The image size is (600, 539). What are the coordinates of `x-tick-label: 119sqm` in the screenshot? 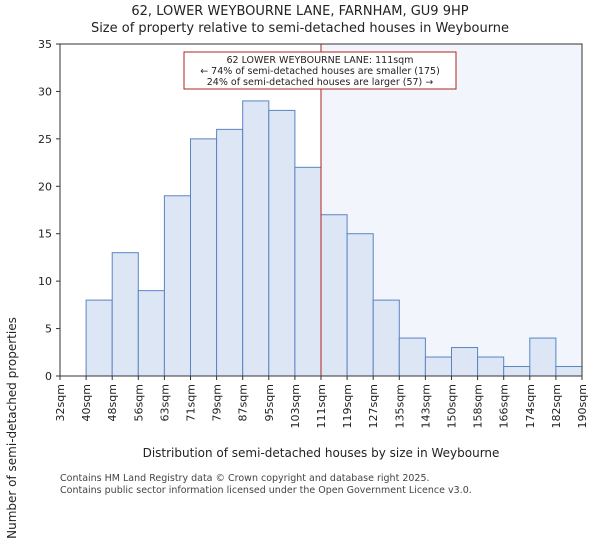 It's located at (347, 406).